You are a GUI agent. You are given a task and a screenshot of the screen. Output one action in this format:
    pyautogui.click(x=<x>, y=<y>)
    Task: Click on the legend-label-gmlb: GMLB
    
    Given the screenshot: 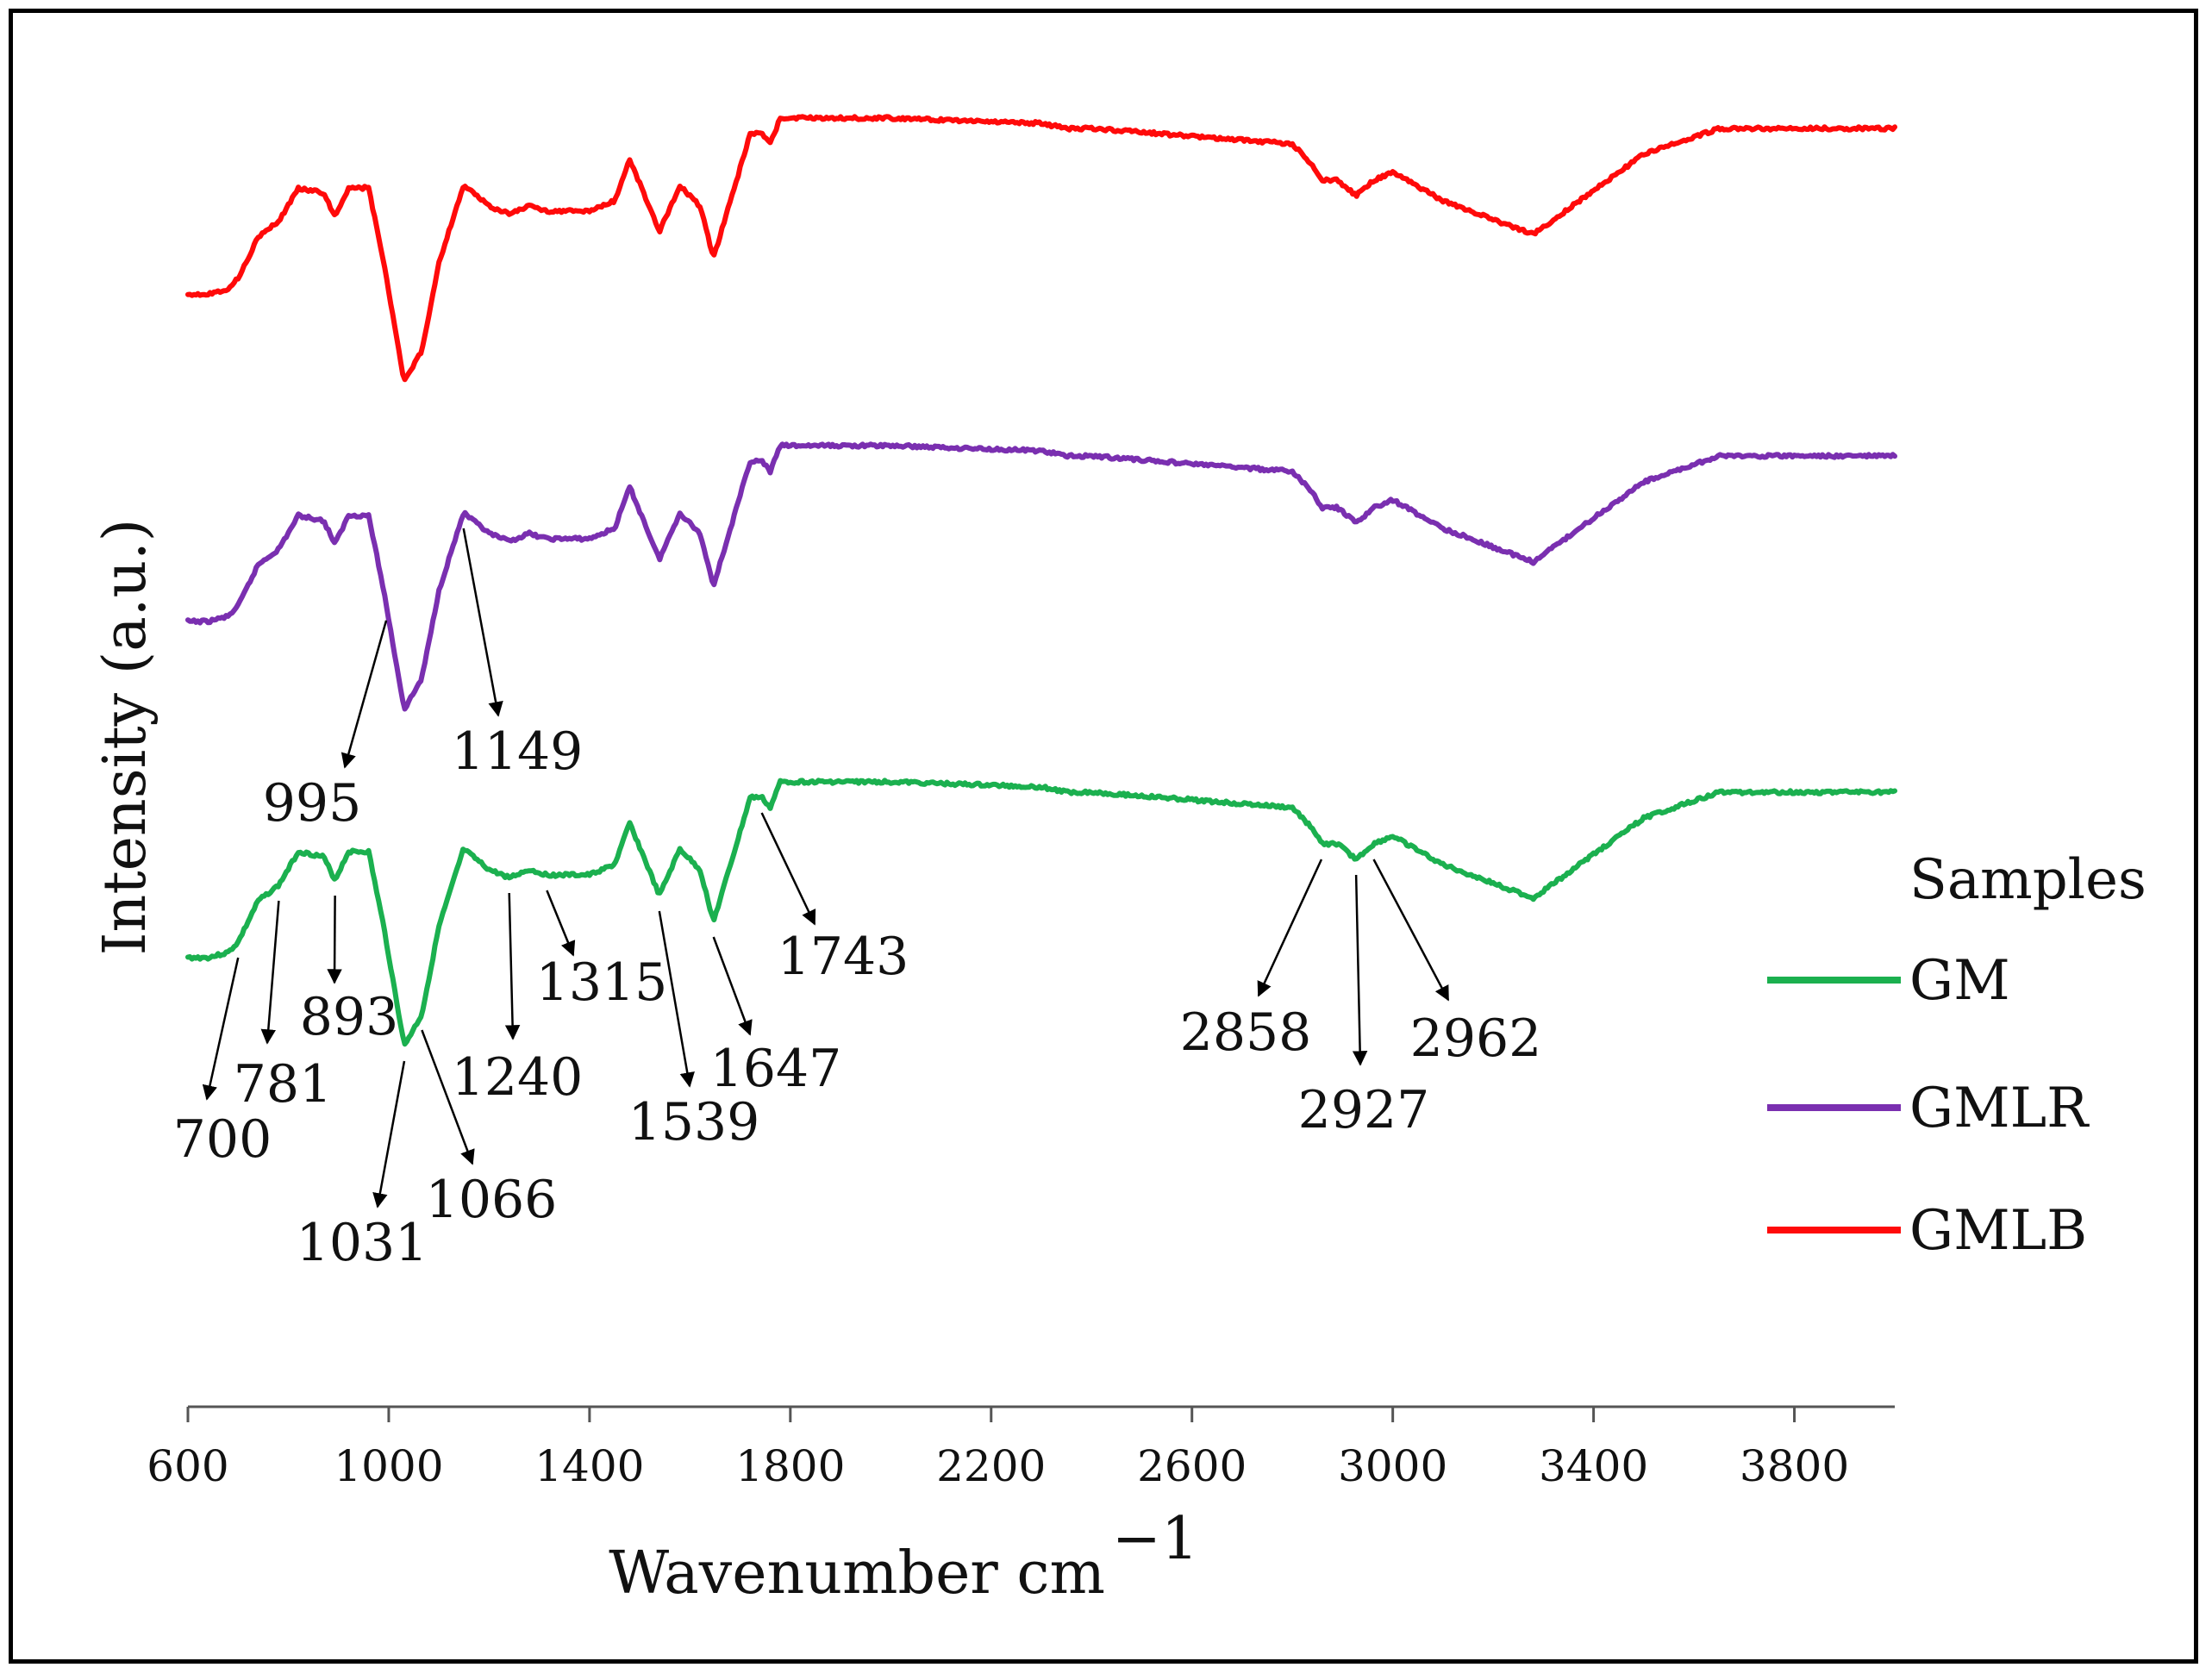 What is the action you would take?
    pyautogui.click(x=1998, y=1231)
    